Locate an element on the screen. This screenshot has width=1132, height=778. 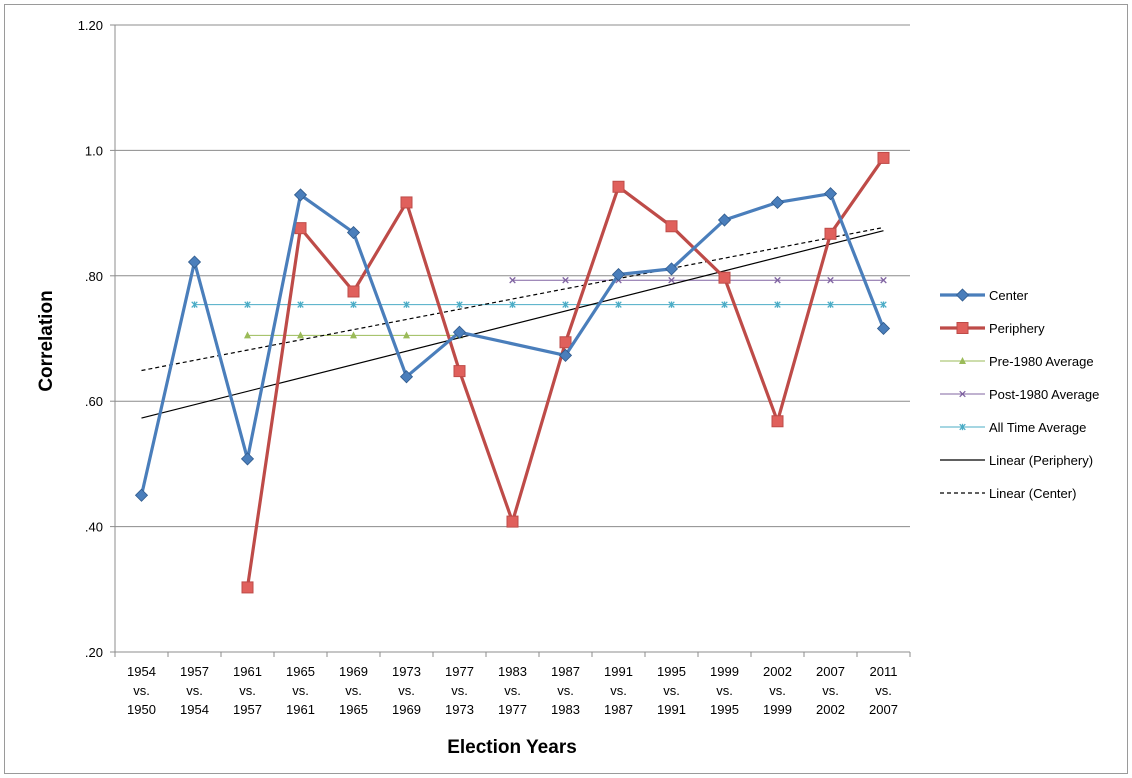
legend-item-post-1980-average: Post-1980 Average is located at coordinates (1019, 394).